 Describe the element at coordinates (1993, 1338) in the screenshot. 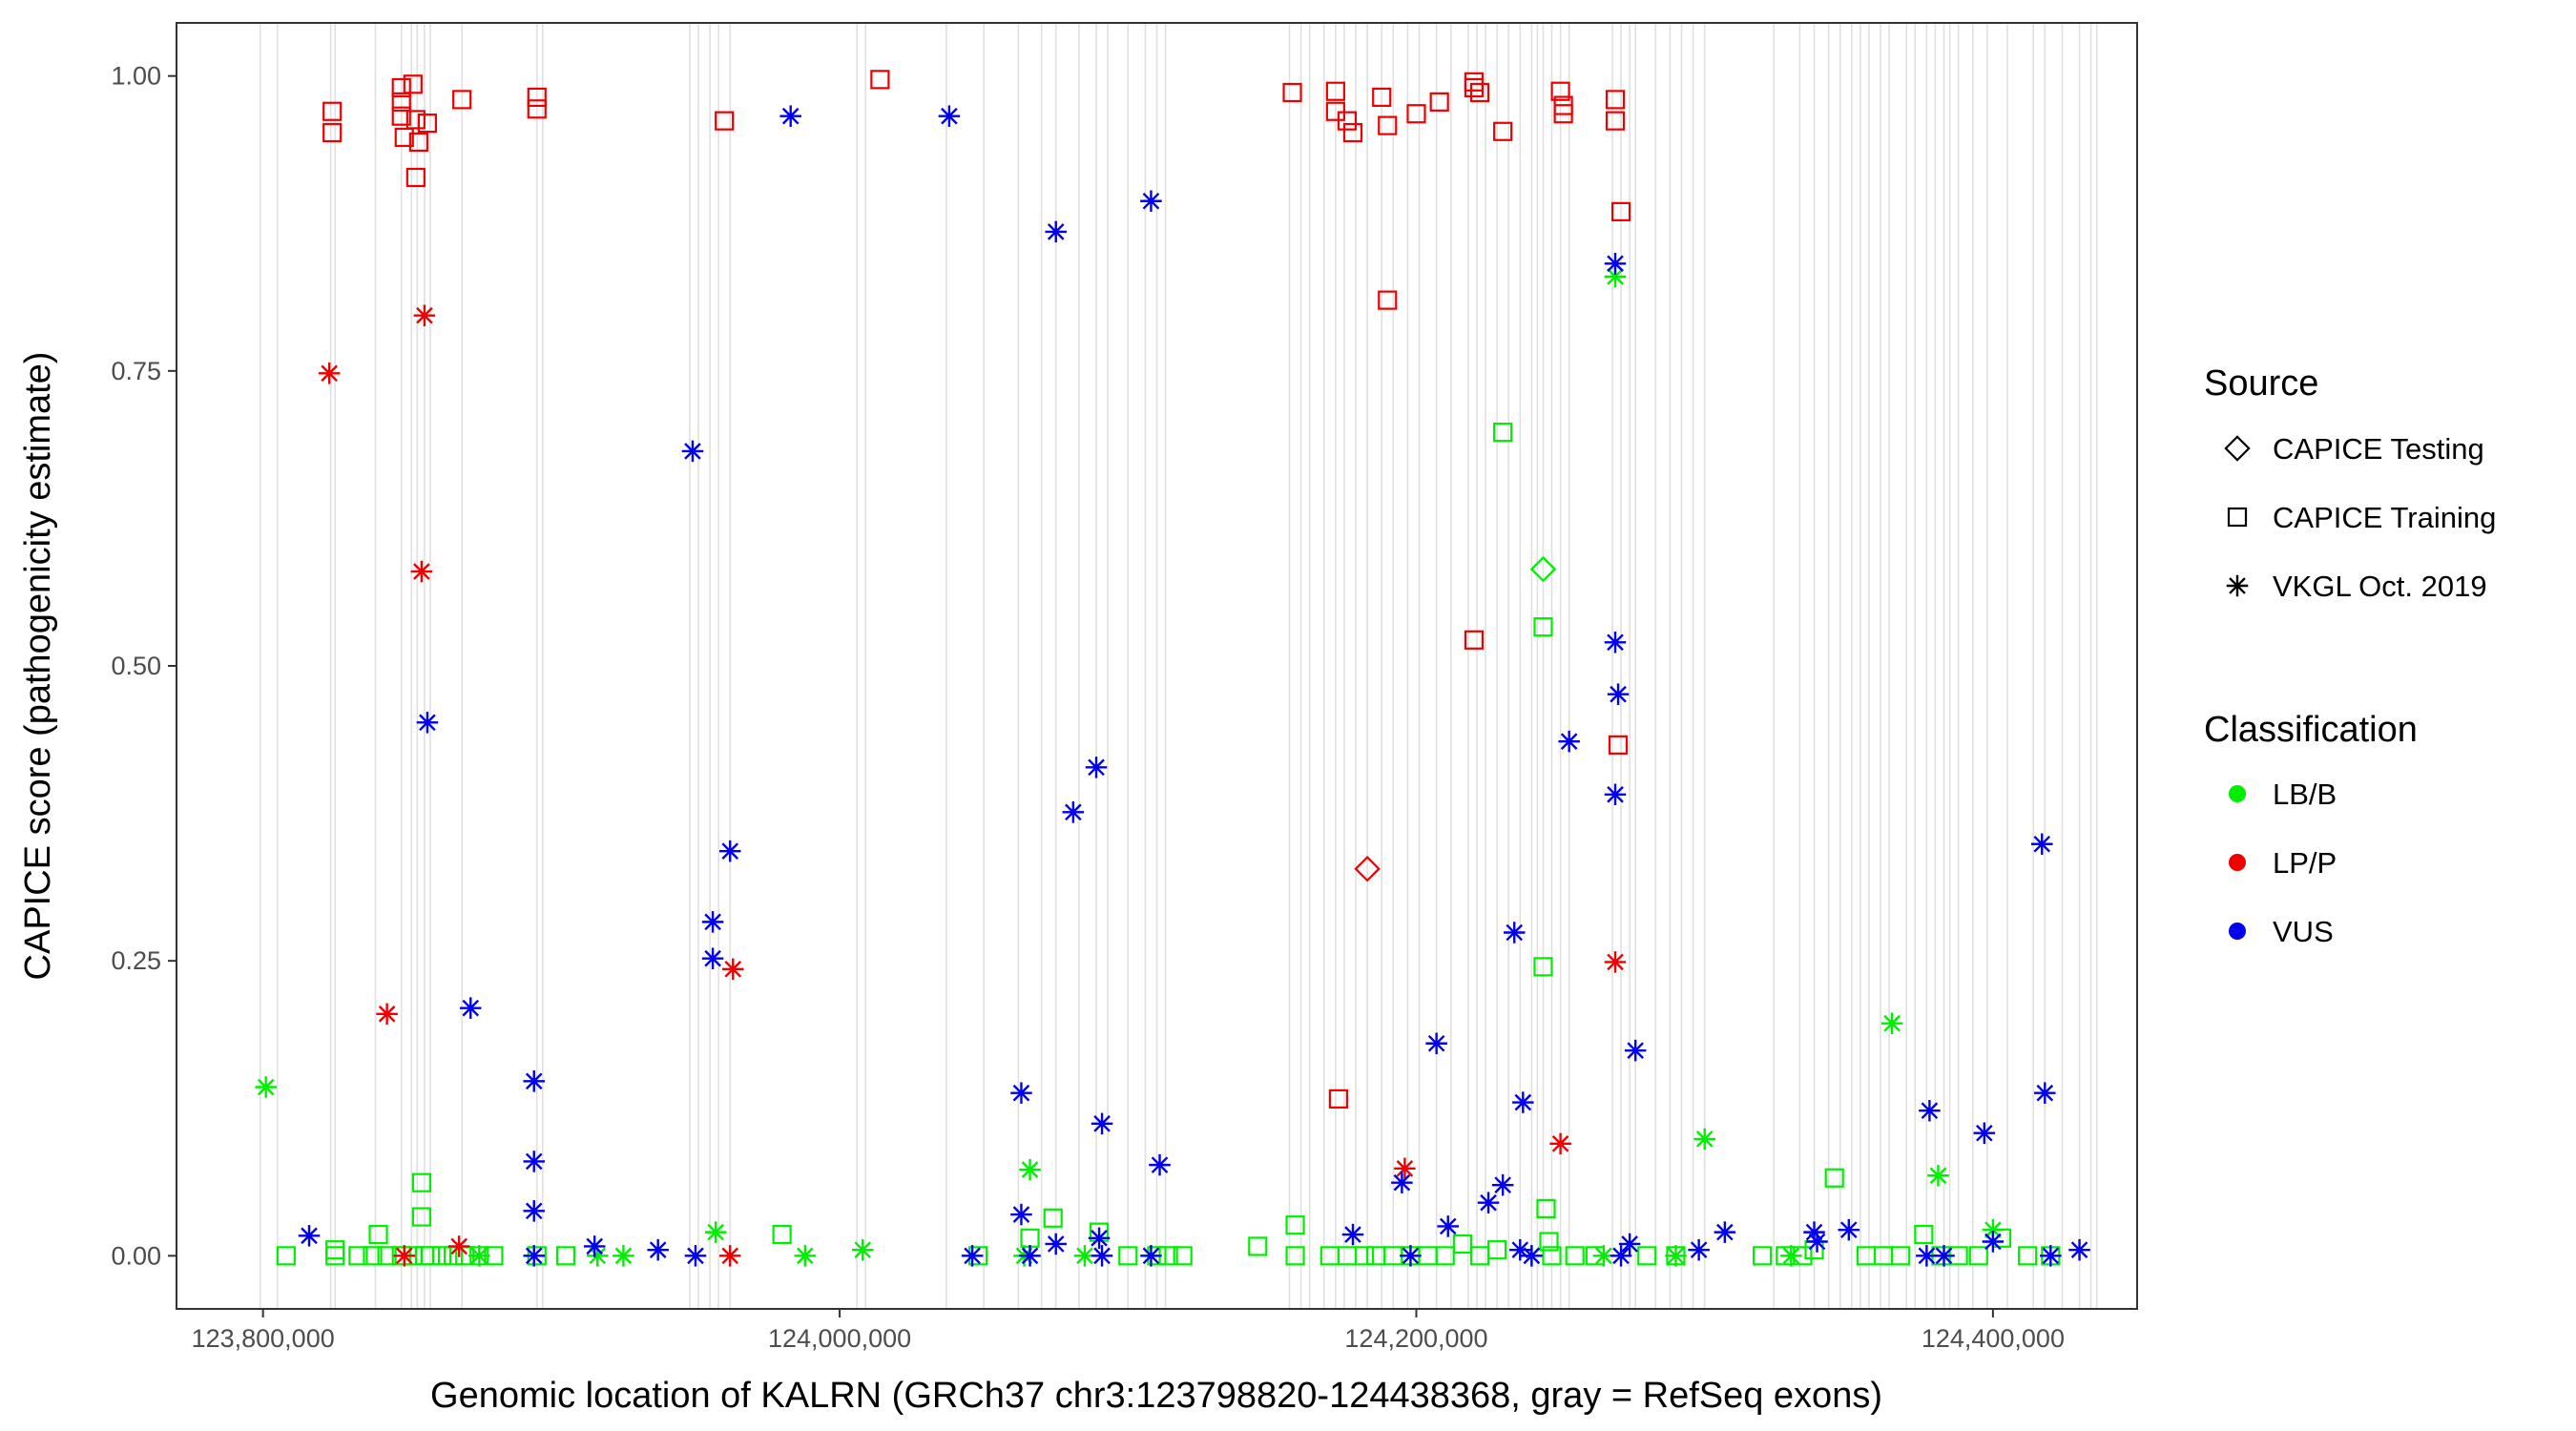

I see `x-tick-label: 124,400,000` at that location.